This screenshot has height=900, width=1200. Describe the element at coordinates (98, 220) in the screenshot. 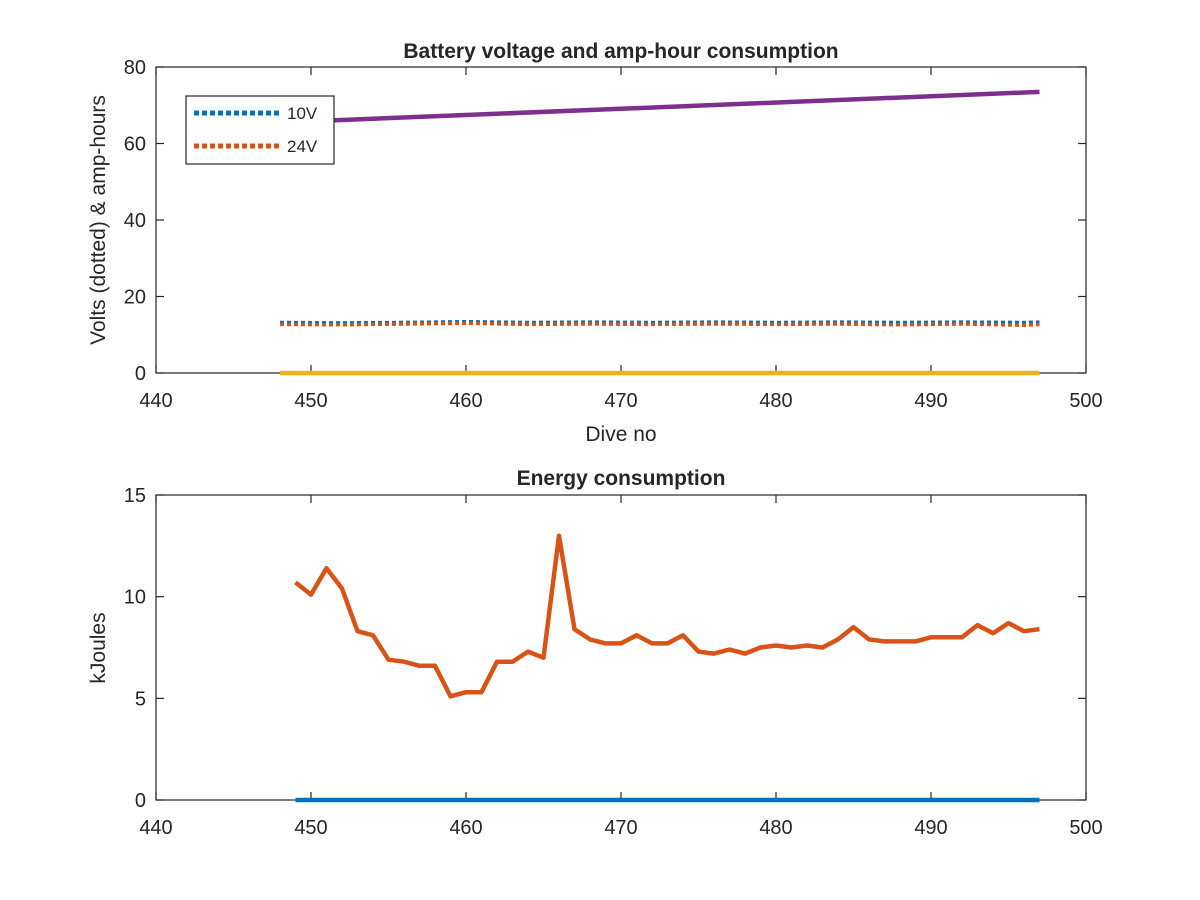

I see `voltage-y-axis-label: Volts (dotted) & amp-hours` at that location.